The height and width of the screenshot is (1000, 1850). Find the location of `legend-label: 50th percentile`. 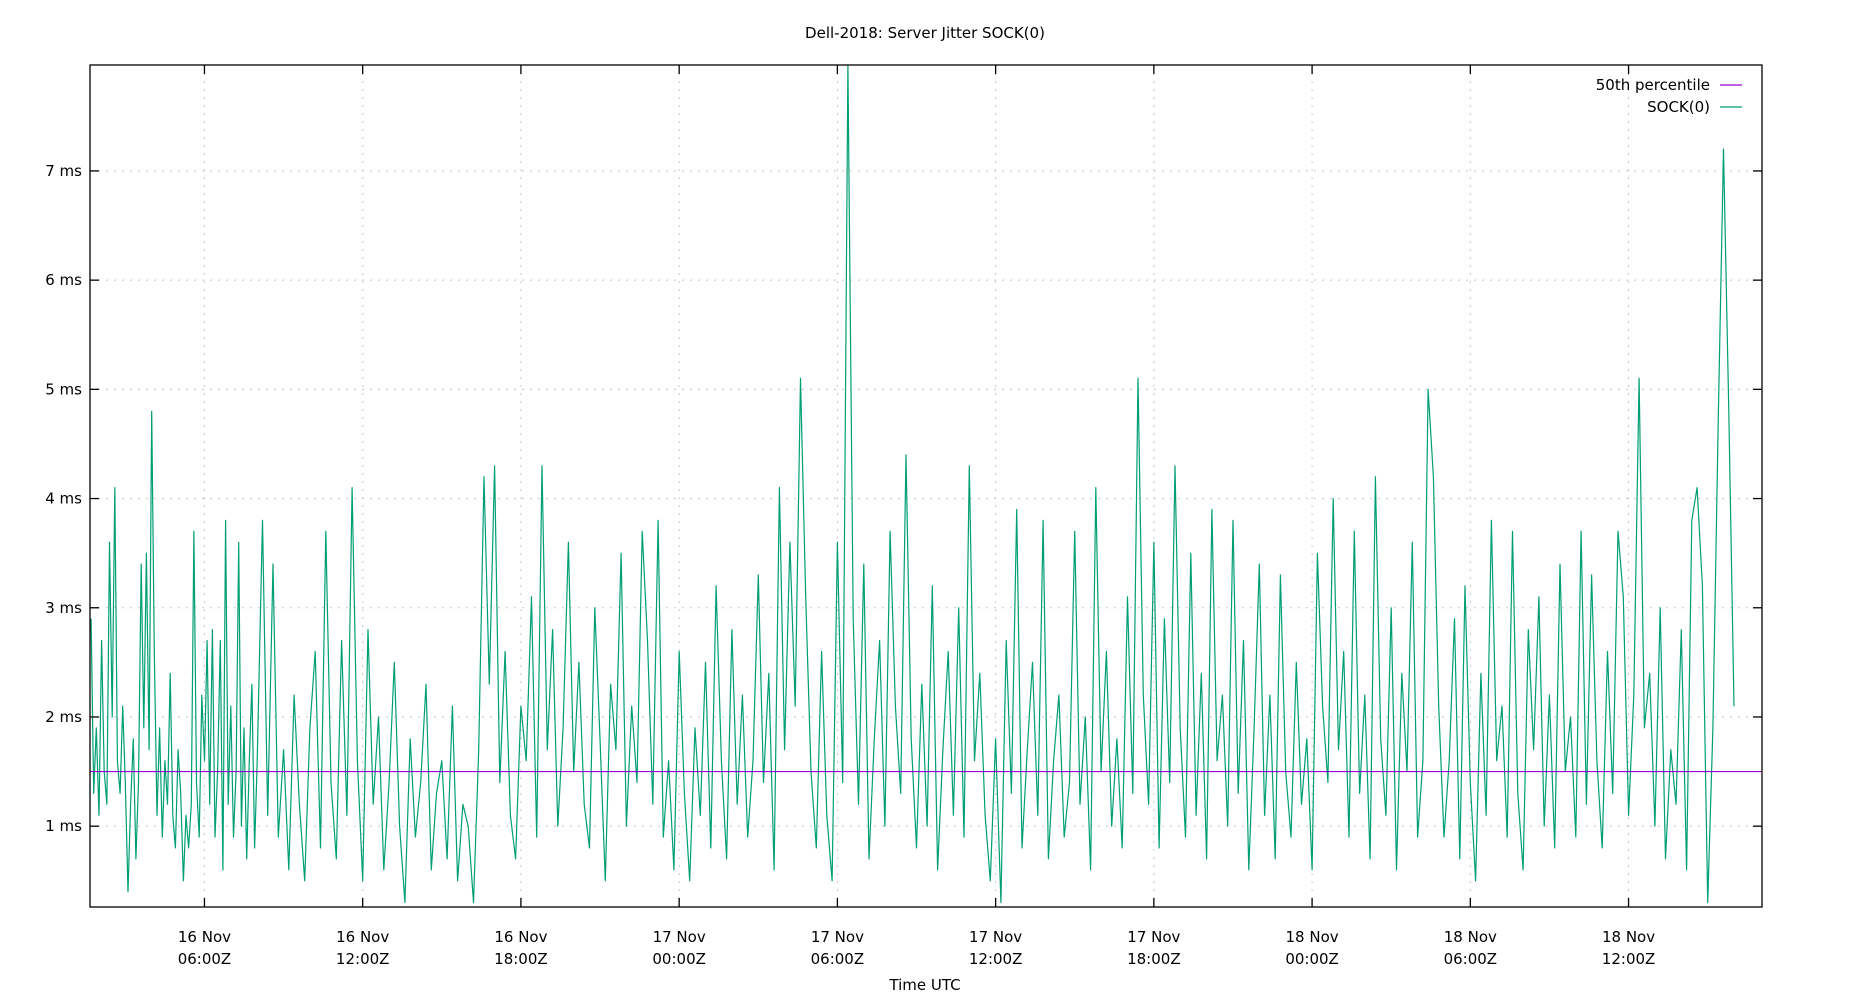

legend-label: 50th percentile is located at coordinates (1653, 85).